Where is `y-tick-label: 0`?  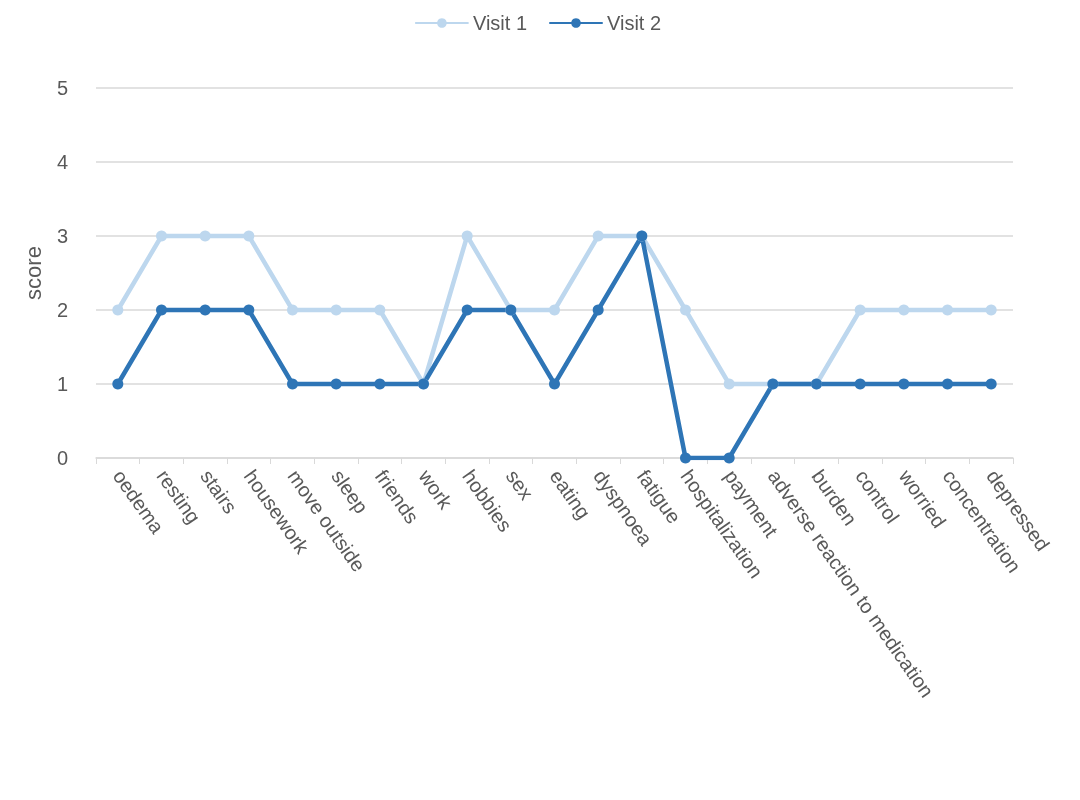
y-tick-label: 0 is located at coordinates (62, 458).